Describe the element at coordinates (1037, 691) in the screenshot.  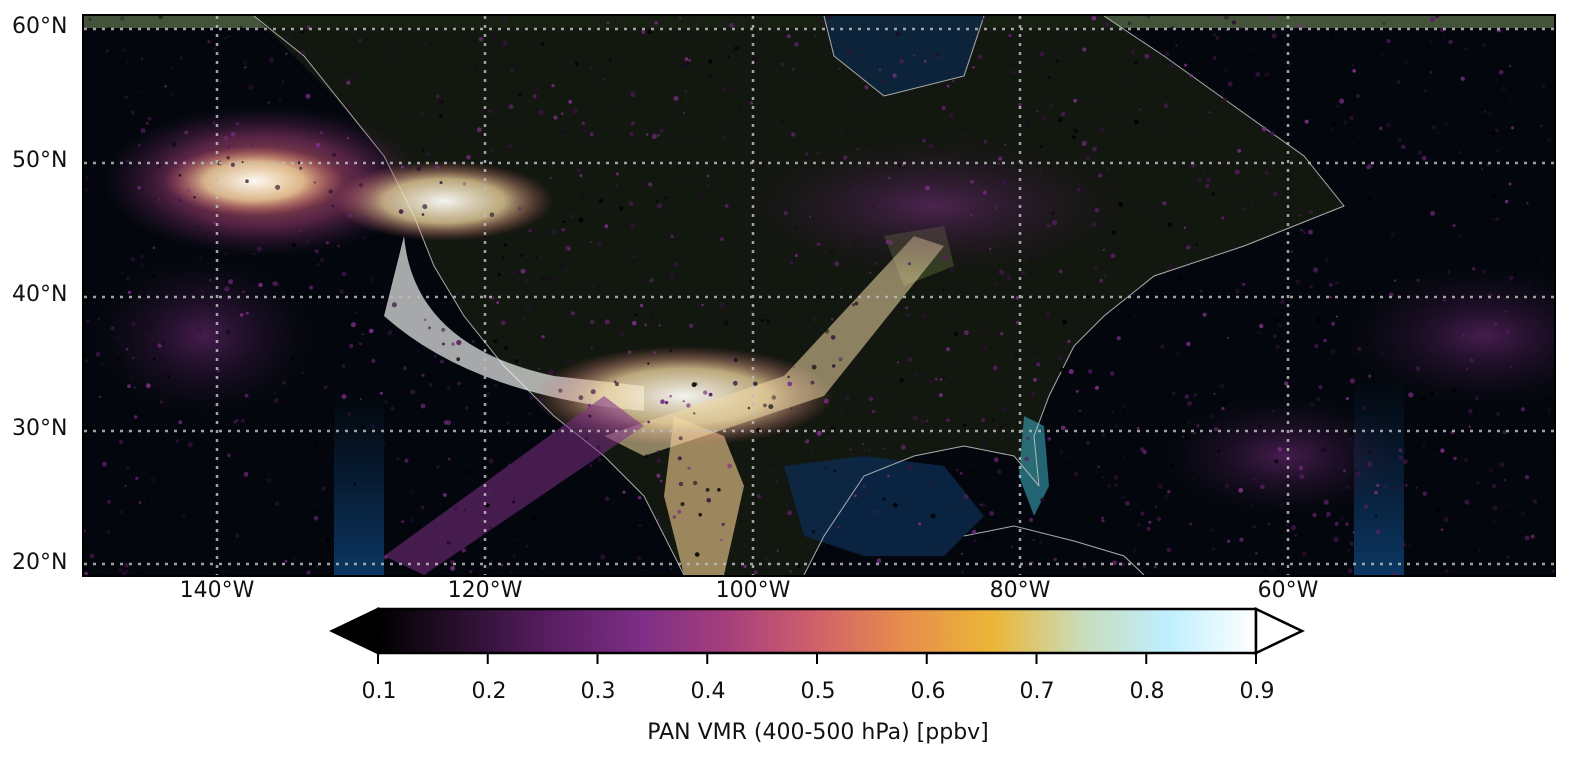
I see `colorbar-tick-label: 0.7` at that location.